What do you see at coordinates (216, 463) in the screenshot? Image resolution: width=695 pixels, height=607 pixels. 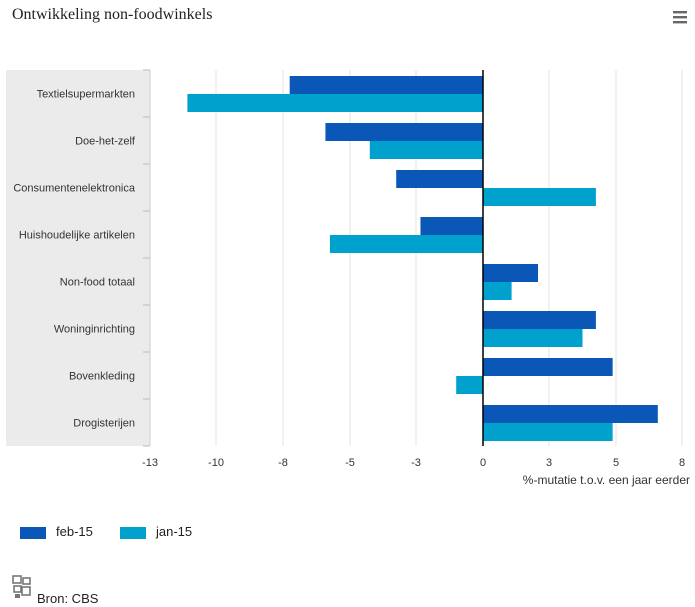 I see `x-tick-label: -10` at bounding box center [216, 463].